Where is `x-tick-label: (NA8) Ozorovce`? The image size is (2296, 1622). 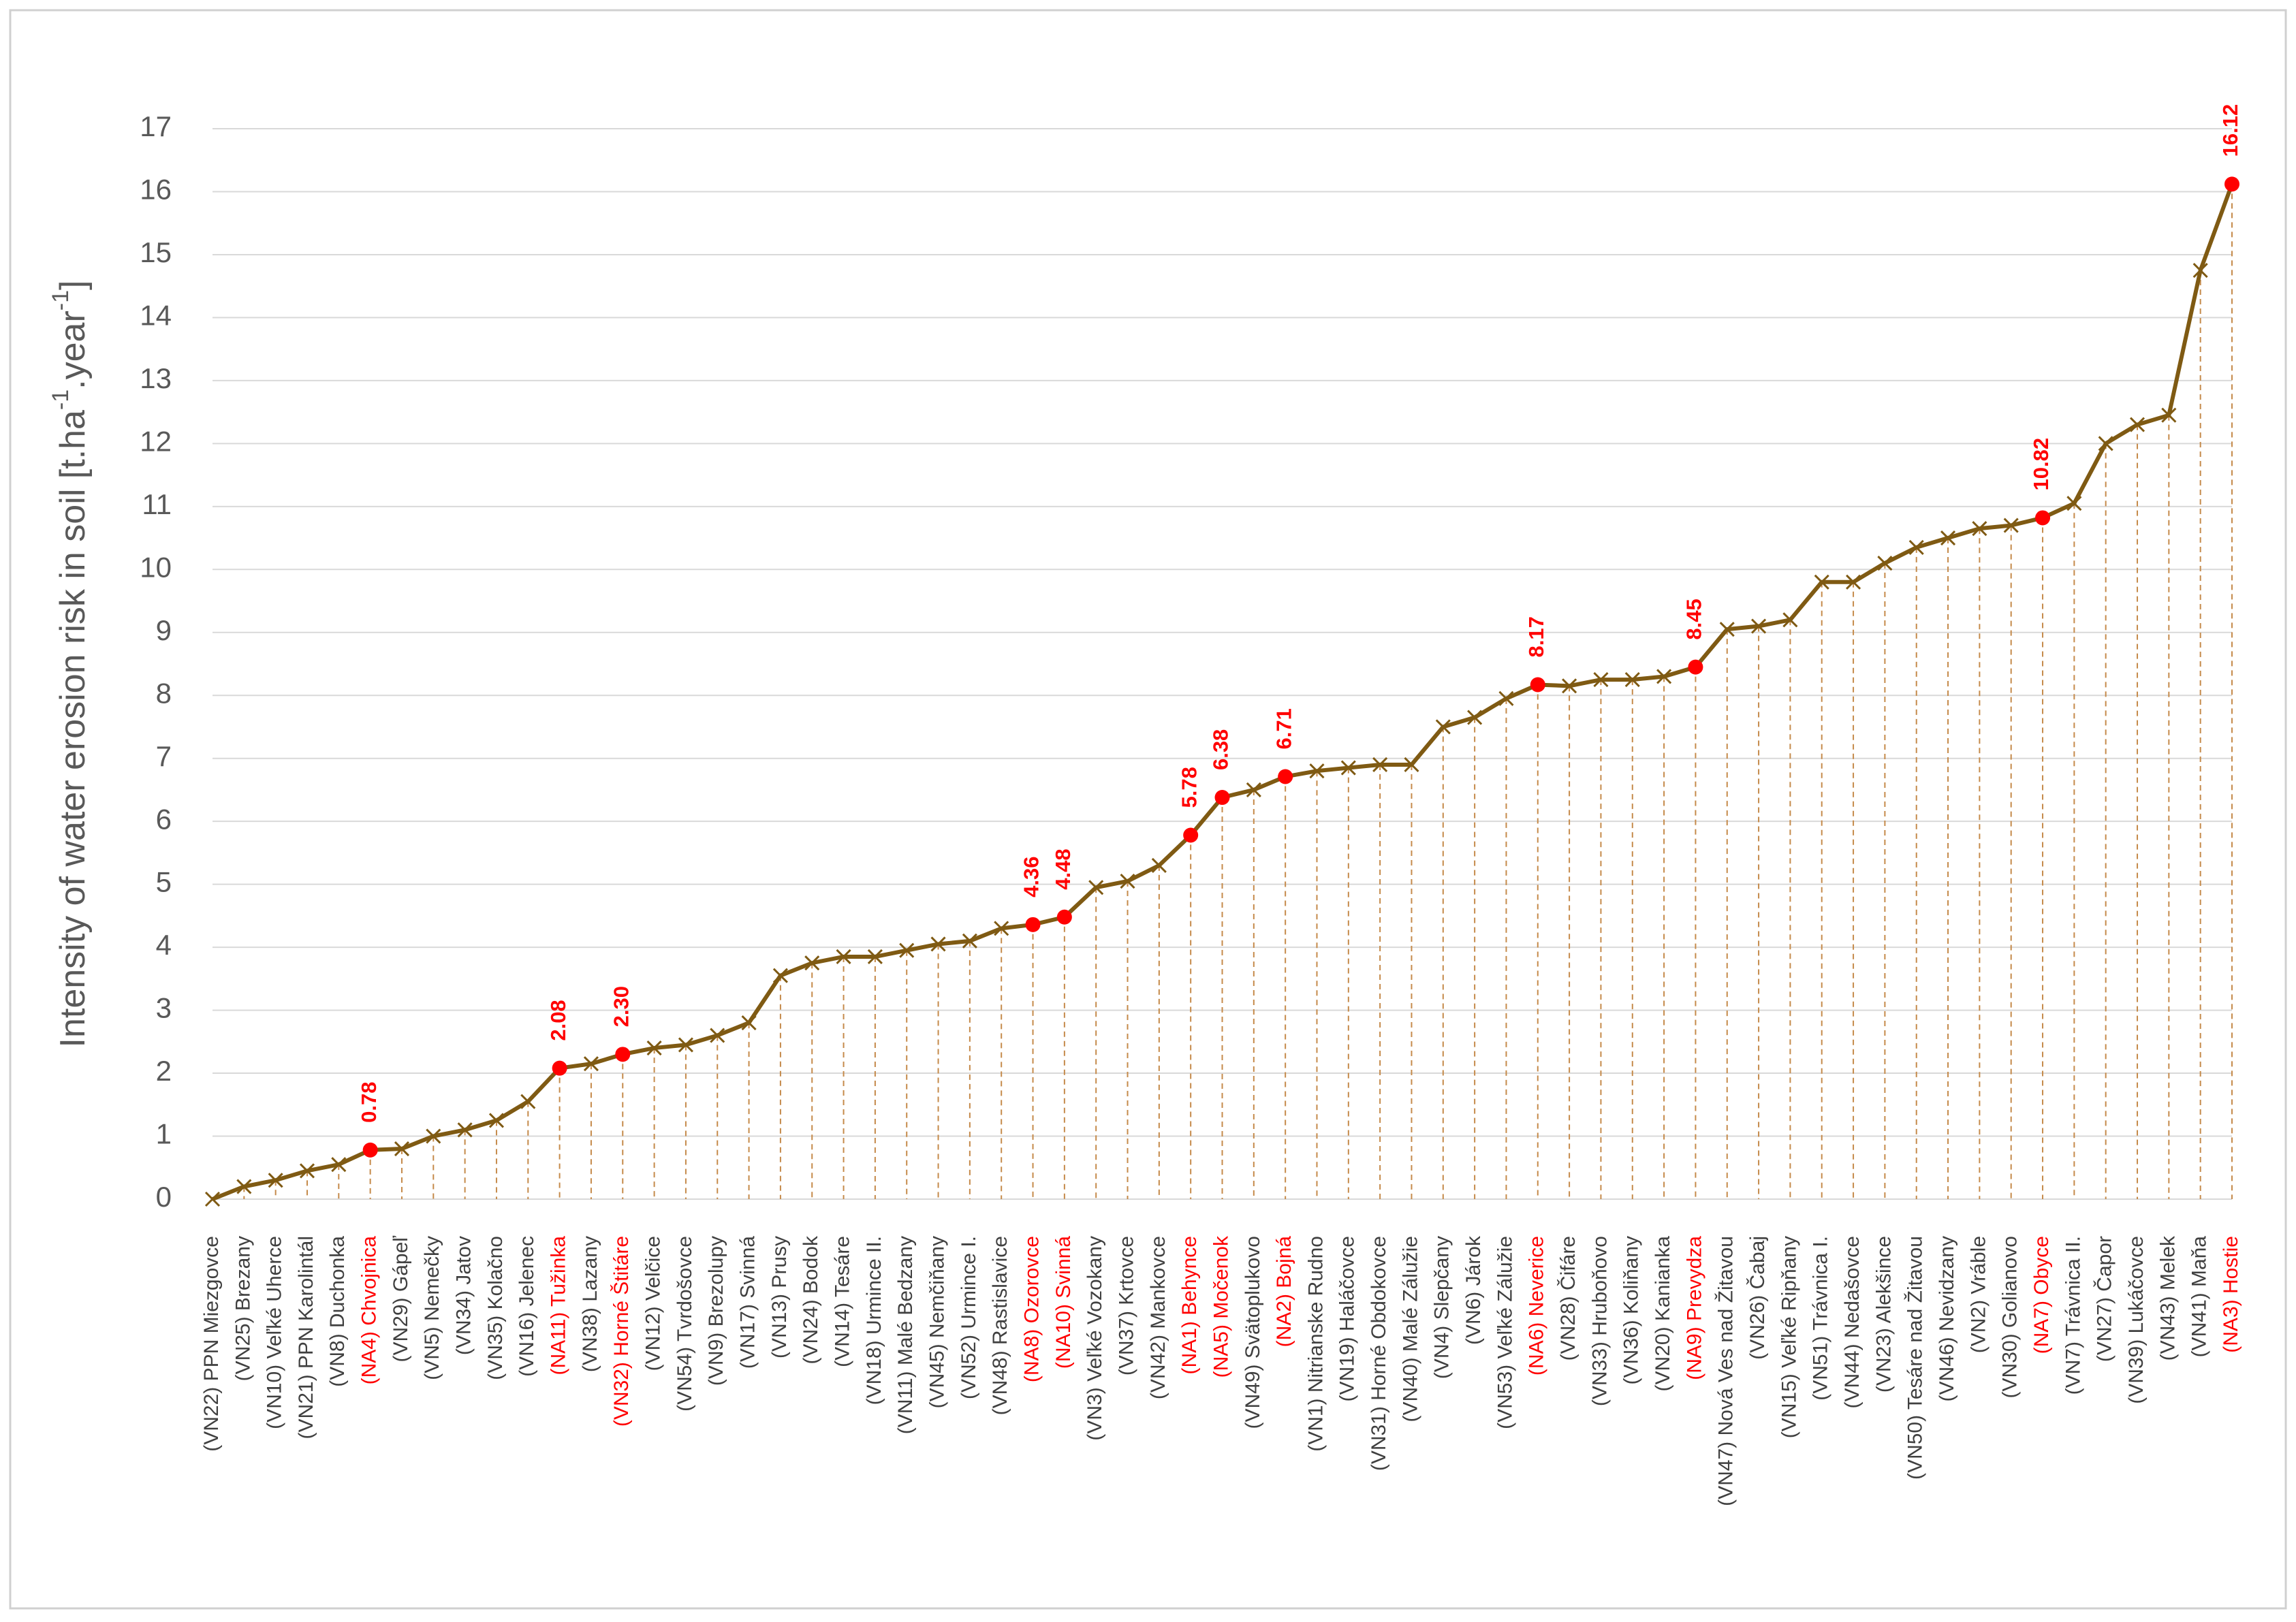 x-tick-label: (NA8) Ozorovce is located at coordinates (1031, 1309).